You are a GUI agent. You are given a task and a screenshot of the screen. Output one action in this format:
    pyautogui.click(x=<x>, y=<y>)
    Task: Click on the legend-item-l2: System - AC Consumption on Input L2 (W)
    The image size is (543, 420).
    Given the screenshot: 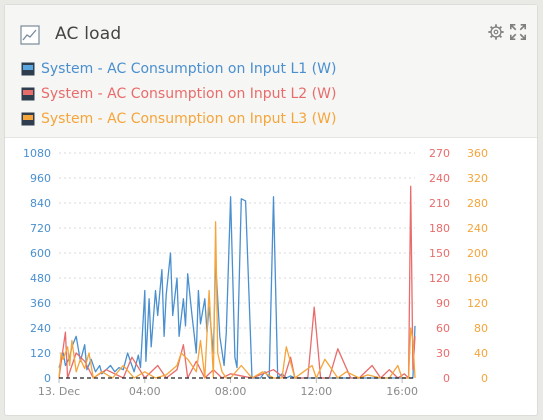 What is the action you would take?
    pyautogui.click(x=178, y=93)
    